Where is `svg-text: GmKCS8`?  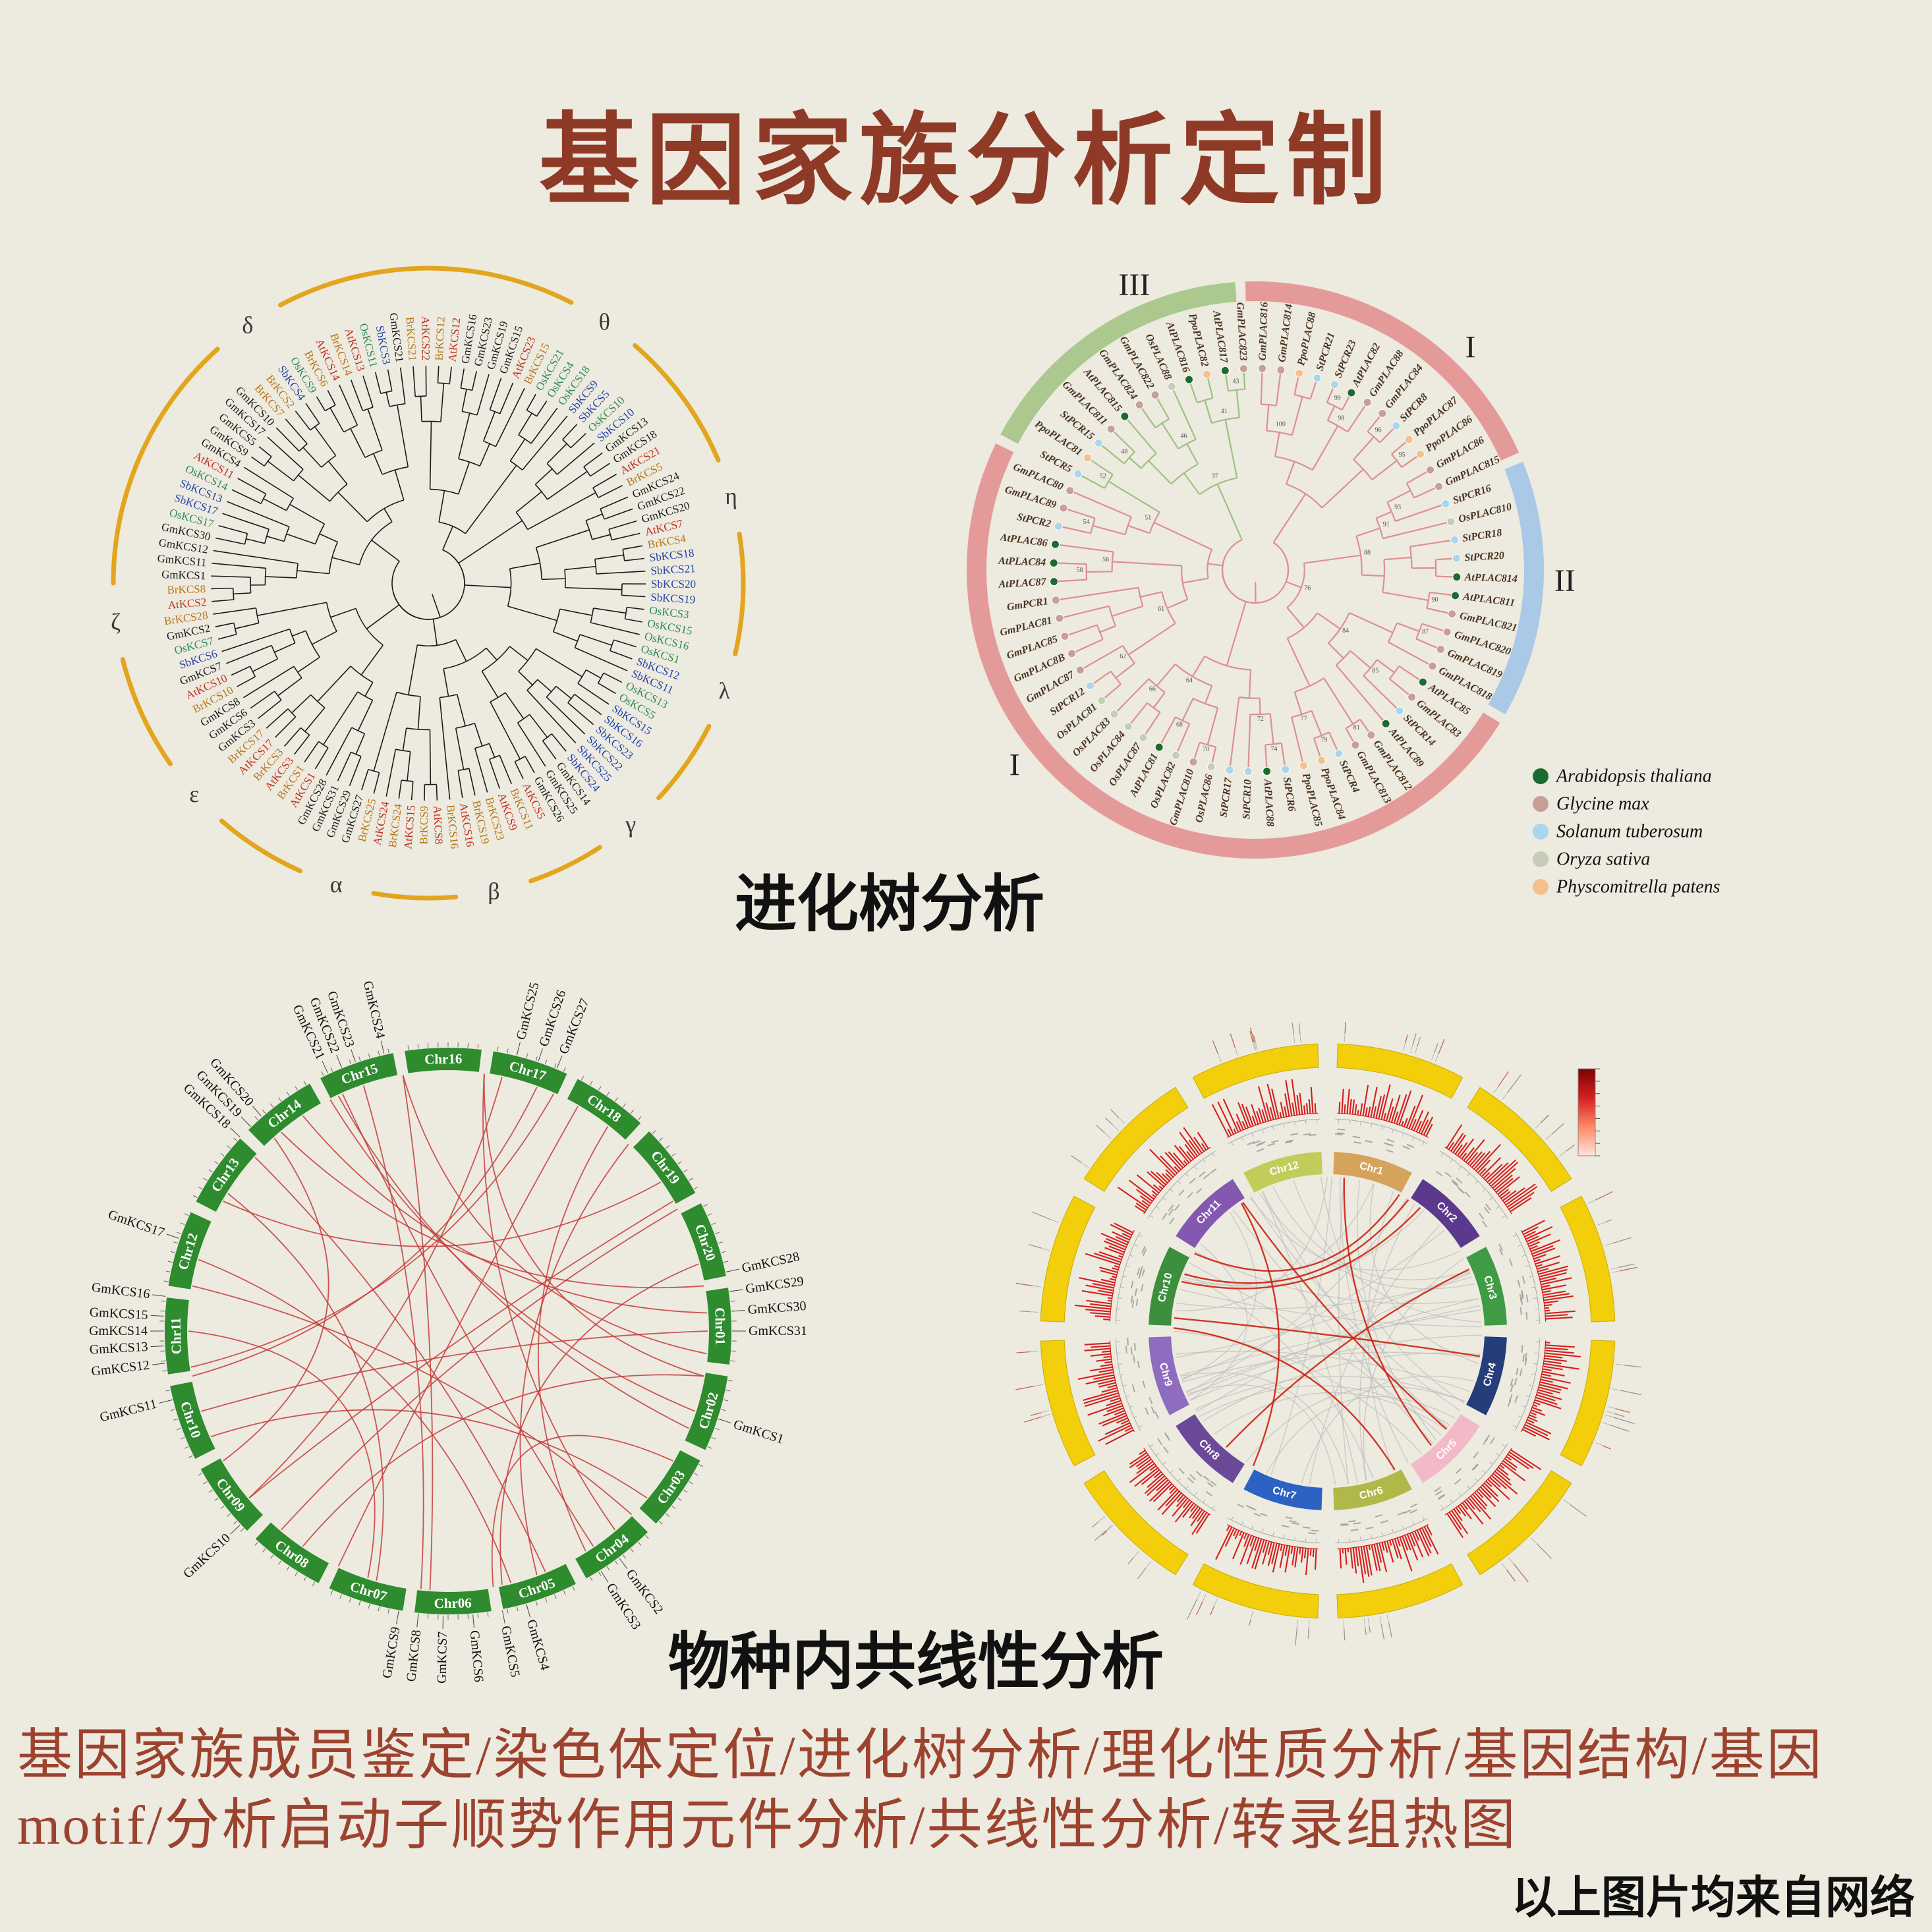
svg-text: GmKCS8 is located at coordinates (414, 1656).